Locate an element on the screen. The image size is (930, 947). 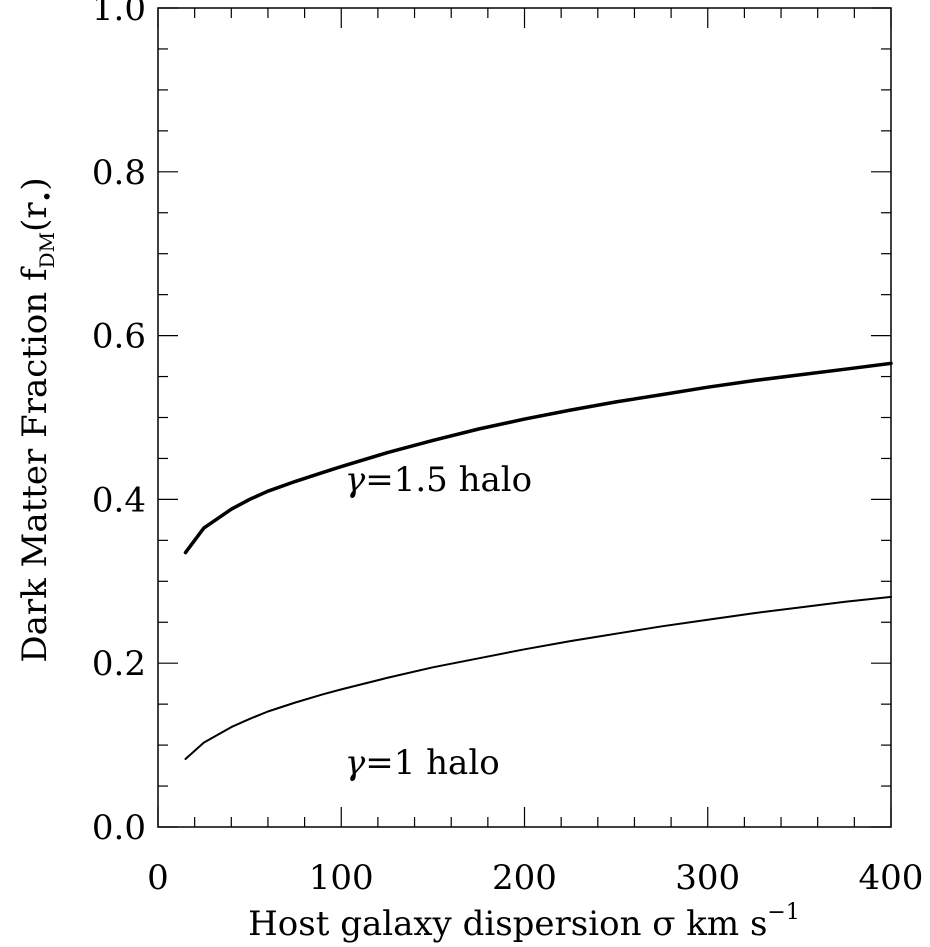
x-tick-label: 200 is located at coordinates (524, 878).